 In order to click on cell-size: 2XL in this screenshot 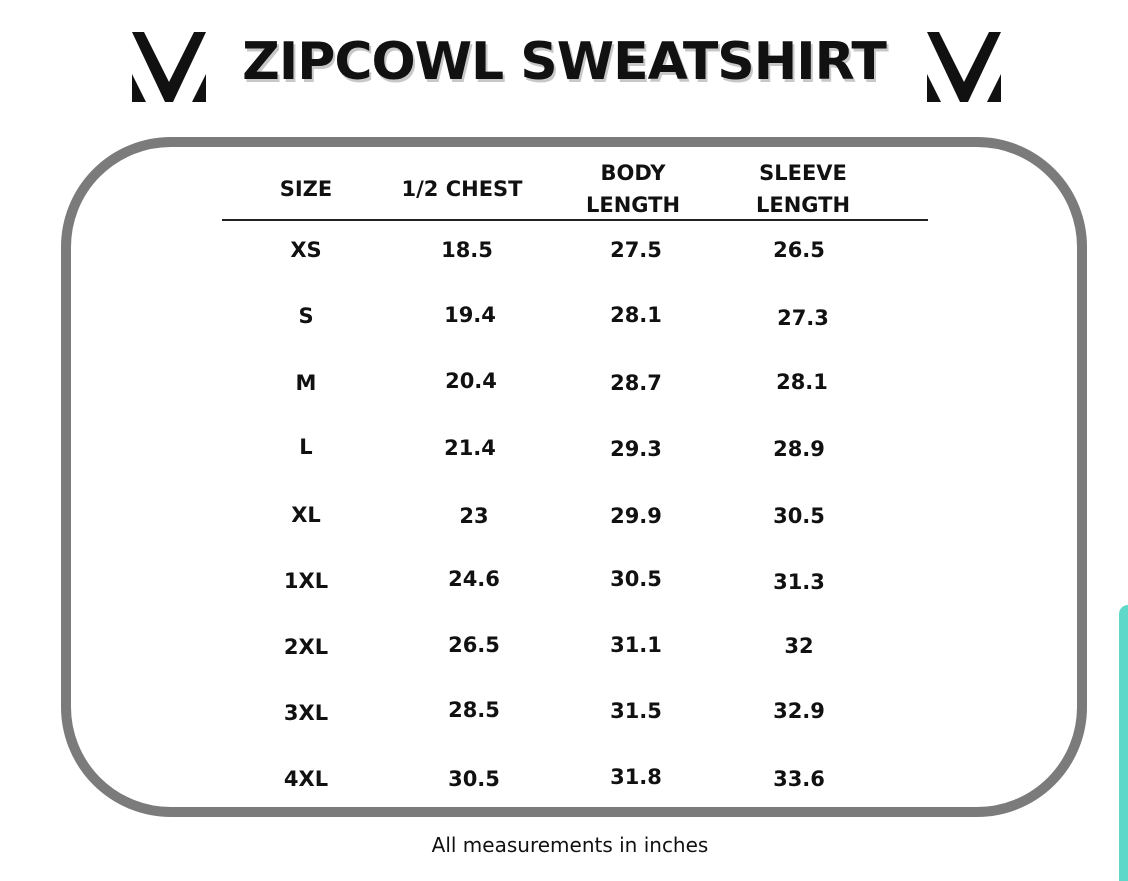, I will do `click(306, 647)`.